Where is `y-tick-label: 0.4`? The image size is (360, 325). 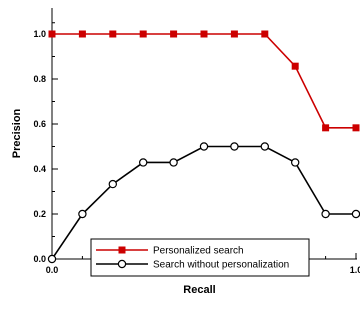
y-tick-label: 0.4 is located at coordinates (39, 169).